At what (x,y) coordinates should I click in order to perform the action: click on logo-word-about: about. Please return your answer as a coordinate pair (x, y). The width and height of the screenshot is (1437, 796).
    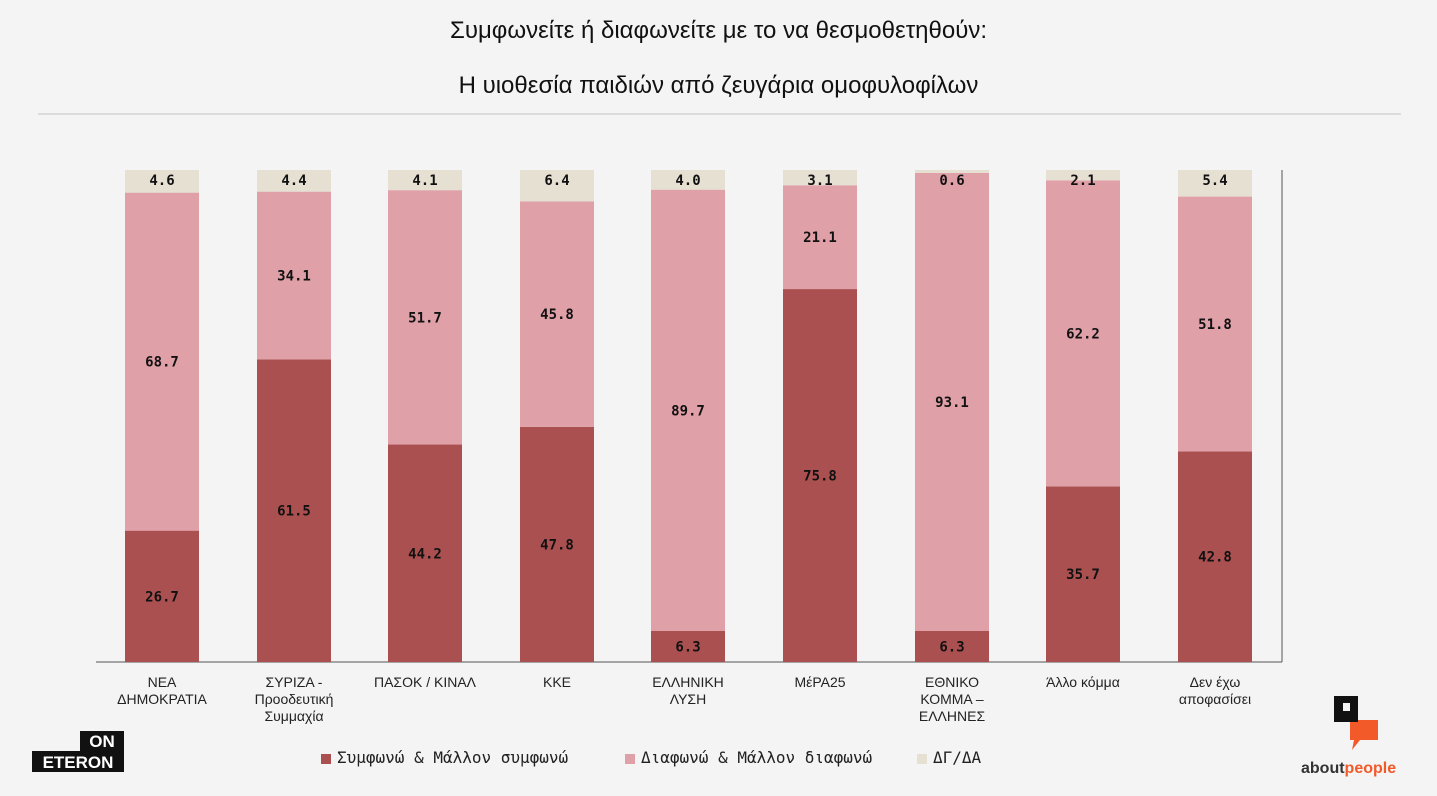
    Looking at the image, I should click on (1323, 768).